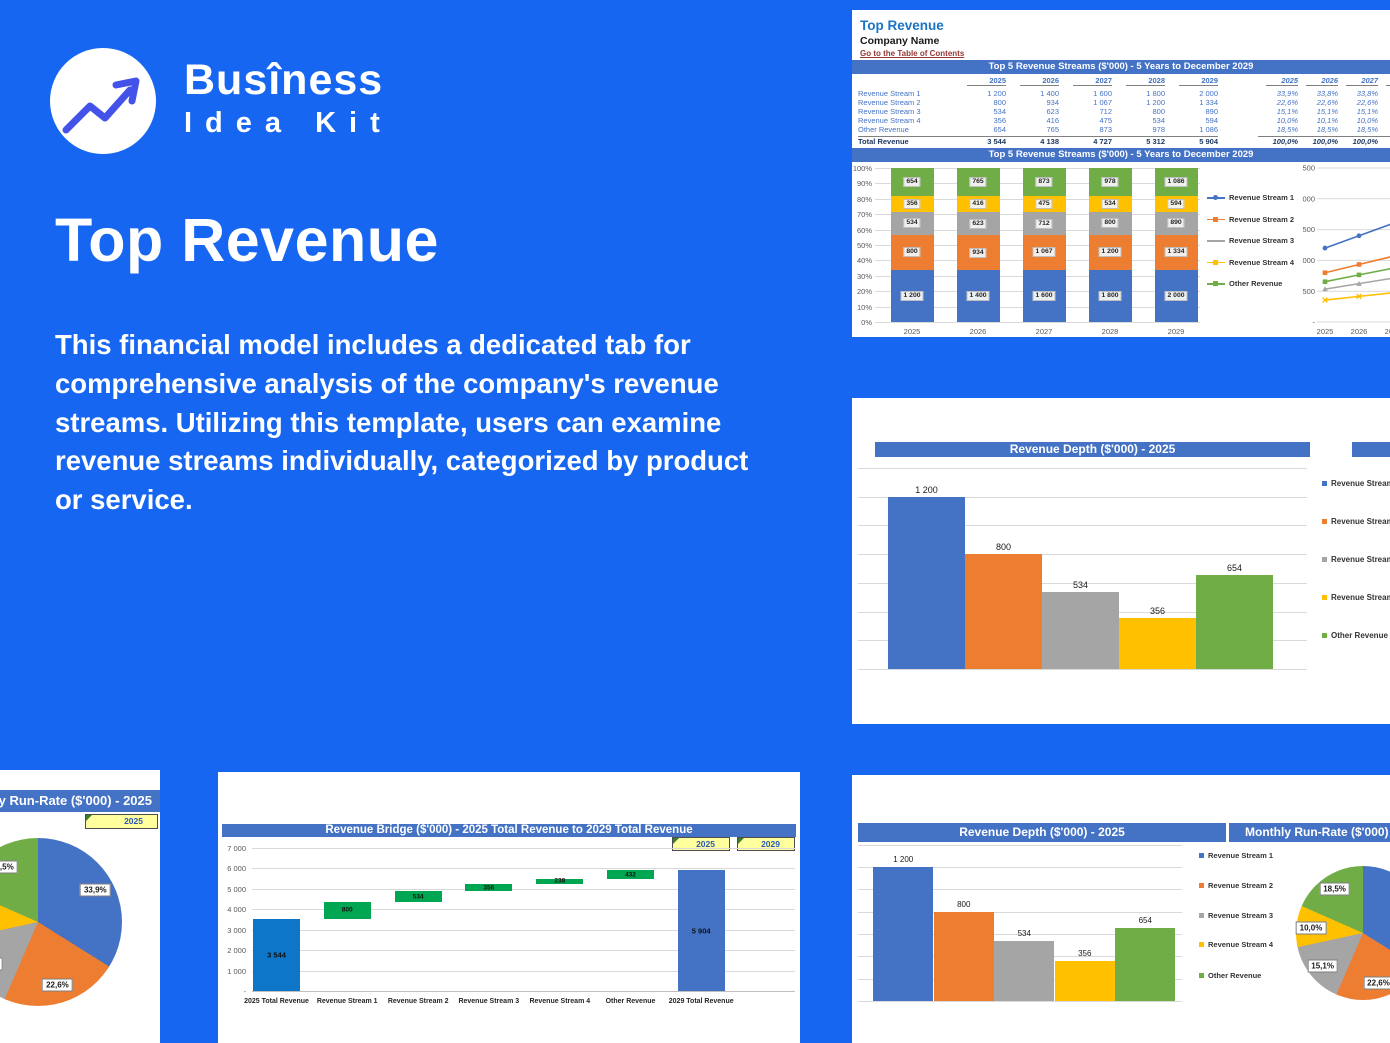 This screenshot has width=1390, height=1043. What do you see at coordinates (121, 821) in the screenshot?
I see `year-dropdown: 2025` at bounding box center [121, 821].